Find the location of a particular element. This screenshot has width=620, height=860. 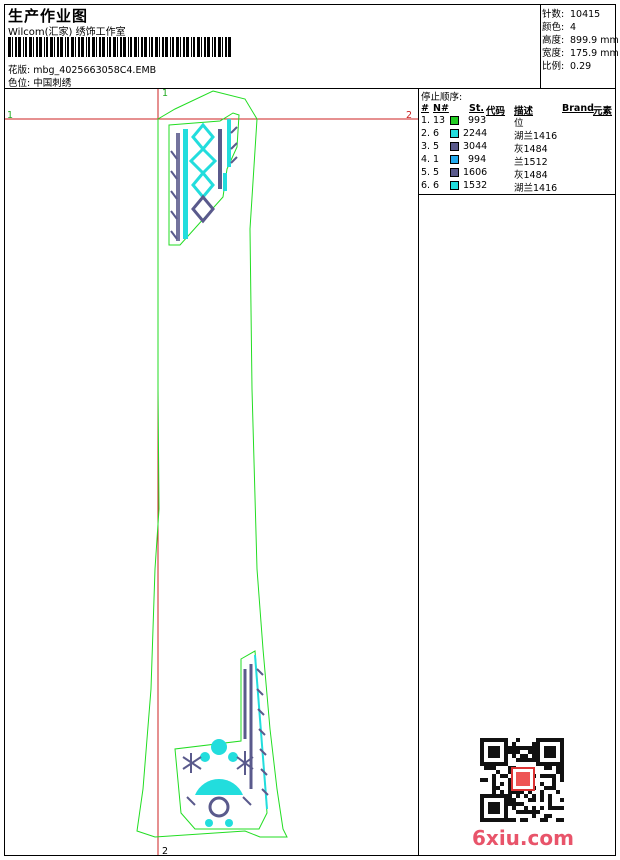

stats-divider is located at coordinates (540, 46).